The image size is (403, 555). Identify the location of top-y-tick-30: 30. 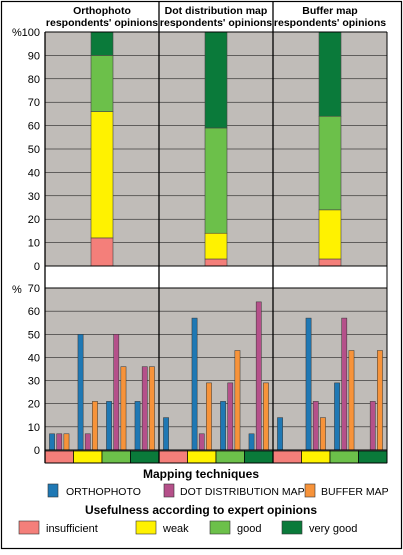
(34, 197).